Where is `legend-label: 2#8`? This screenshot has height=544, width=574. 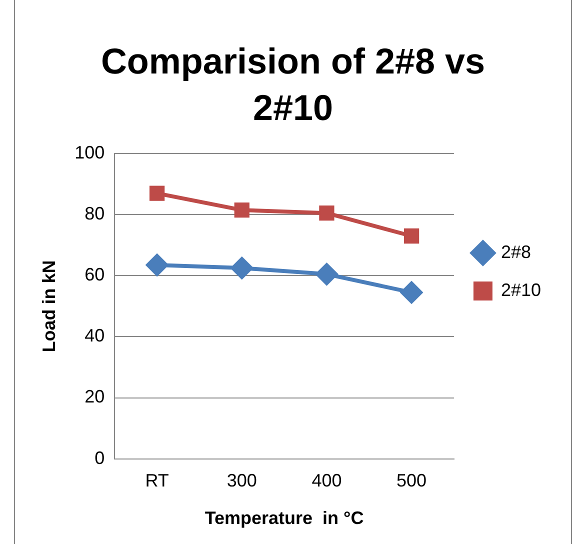
legend-label: 2#8 is located at coordinates (516, 252).